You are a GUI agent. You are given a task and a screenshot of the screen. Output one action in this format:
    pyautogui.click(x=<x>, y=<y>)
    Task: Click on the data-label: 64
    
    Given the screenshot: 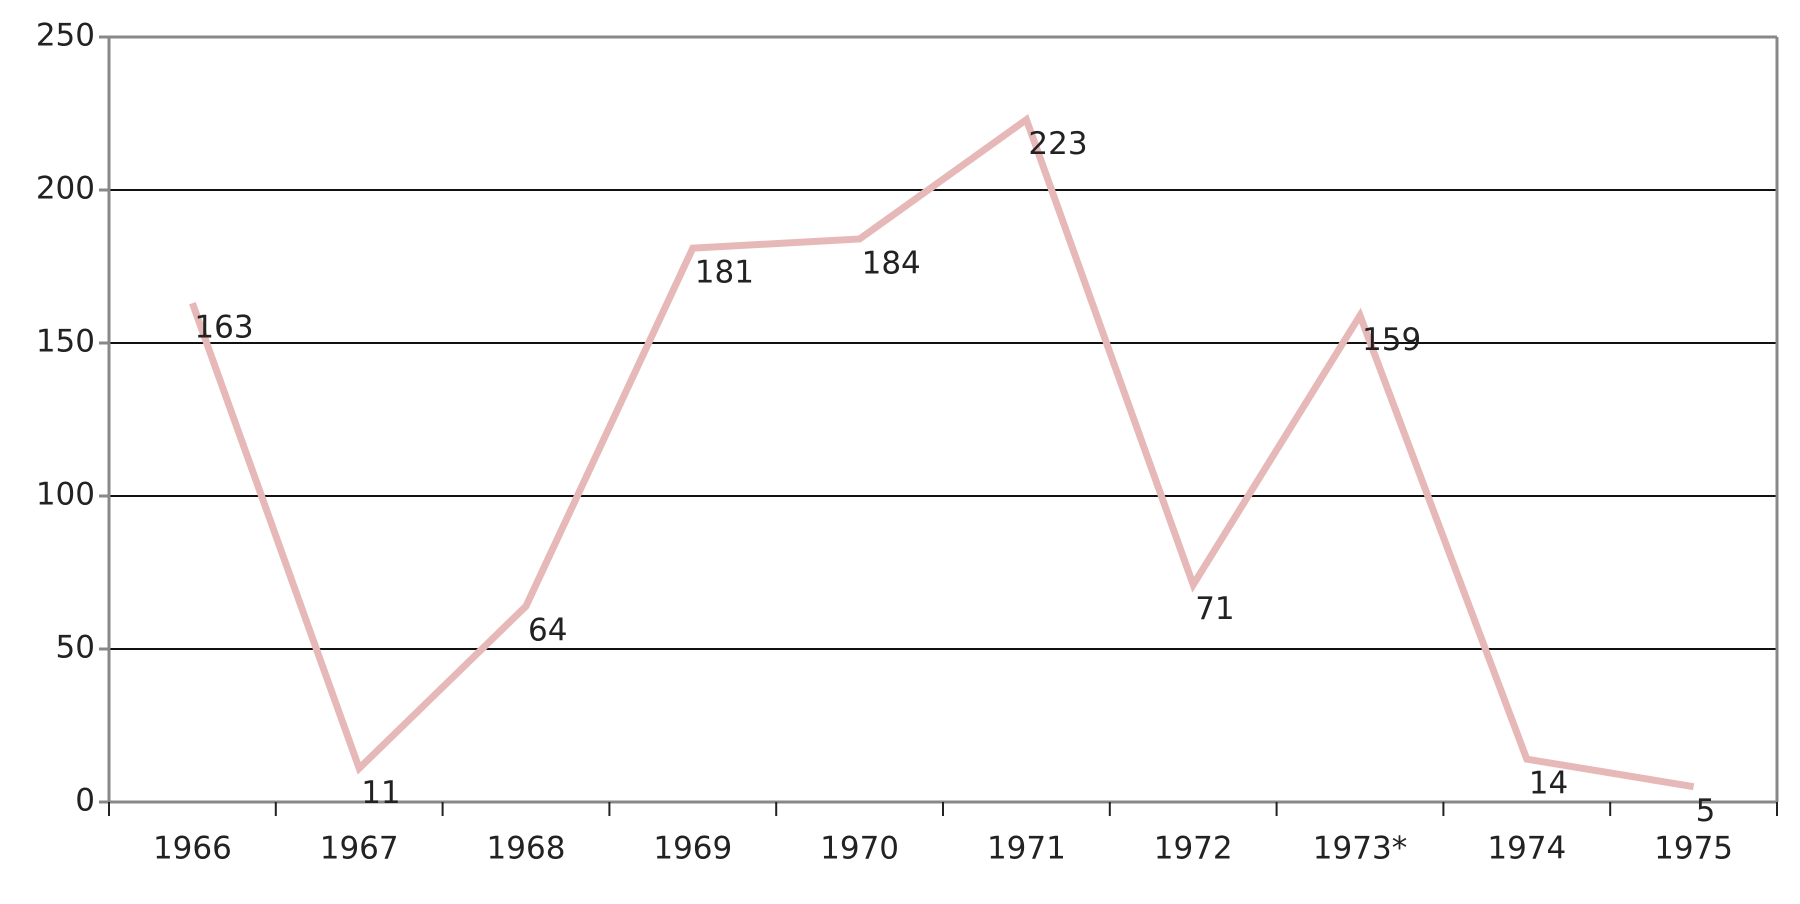 What is the action you would take?
    pyautogui.click(x=547, y=631)
    